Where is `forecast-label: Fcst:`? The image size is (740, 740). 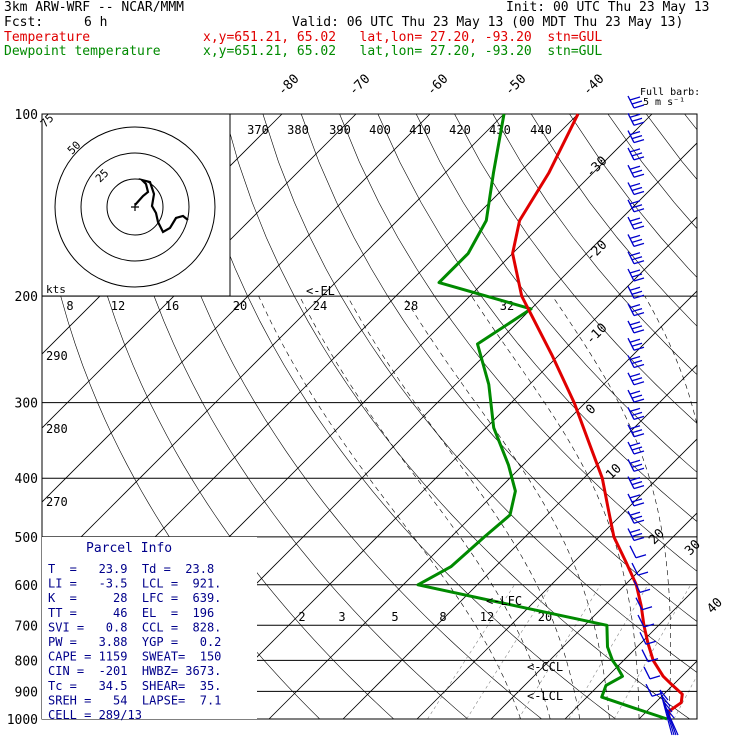
forecast-label: Fcst: is located at coordinates (24, 22).